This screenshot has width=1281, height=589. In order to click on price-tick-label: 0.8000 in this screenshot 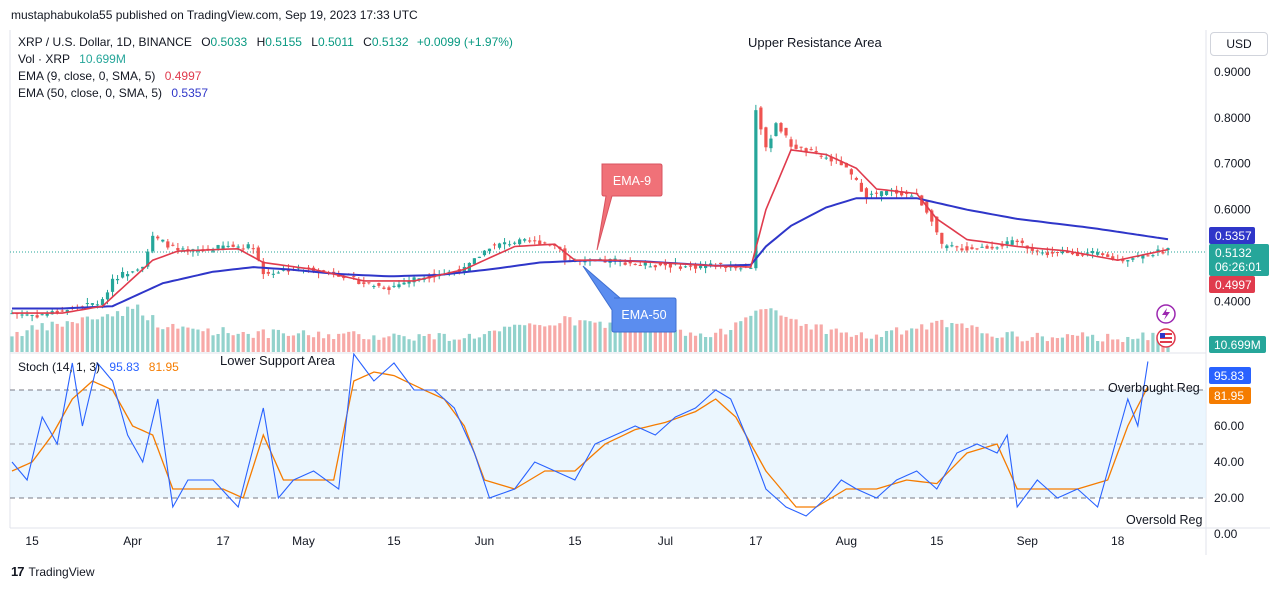, I will do `click(1232, 118)`.